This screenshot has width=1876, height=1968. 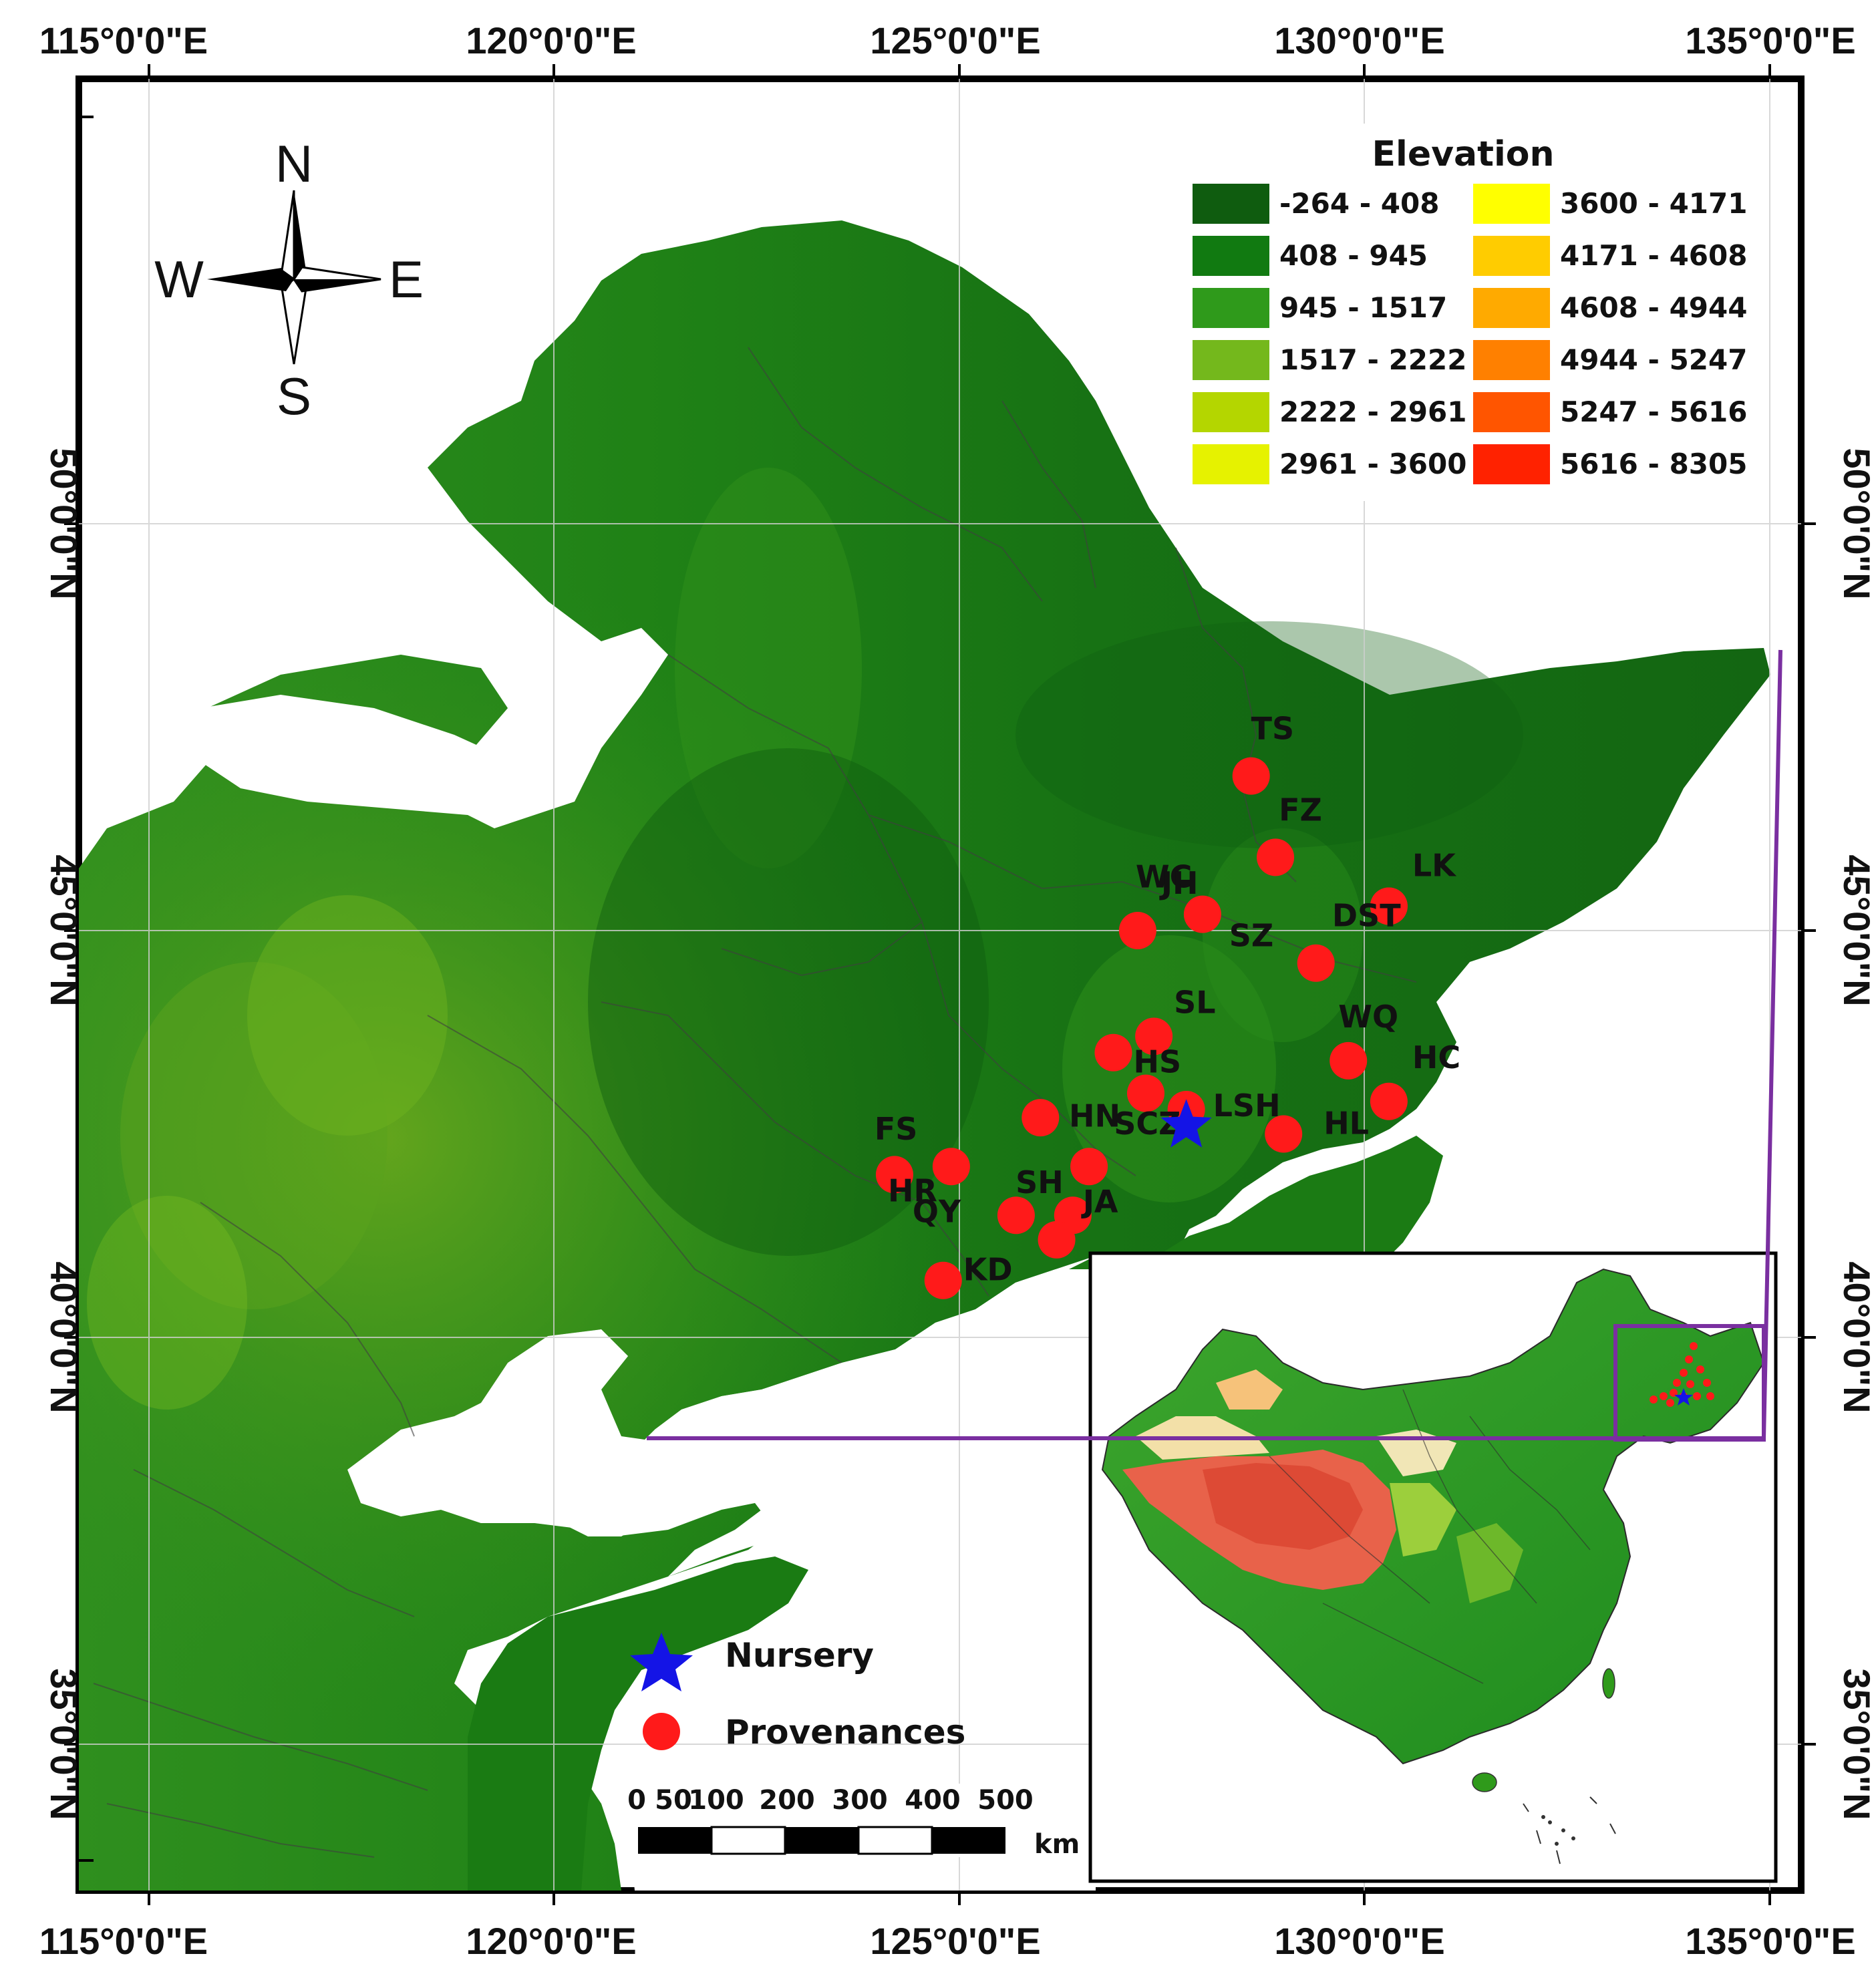 I want to click on lake, so click(x=370, y=755).